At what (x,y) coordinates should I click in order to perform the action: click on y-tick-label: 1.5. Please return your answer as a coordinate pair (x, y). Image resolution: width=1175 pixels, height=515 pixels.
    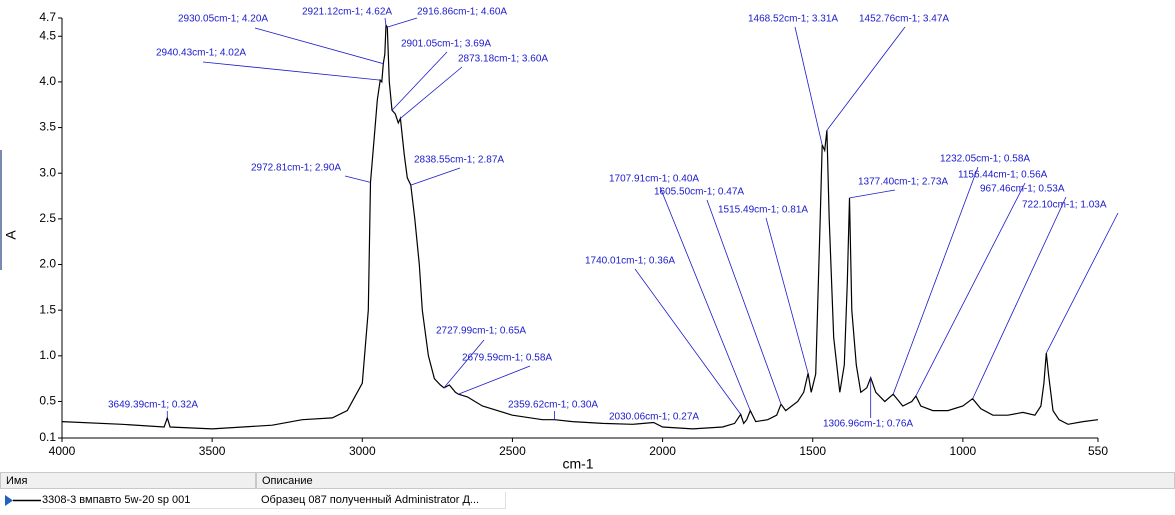
    Looking at the image, I should click on (47, 309).